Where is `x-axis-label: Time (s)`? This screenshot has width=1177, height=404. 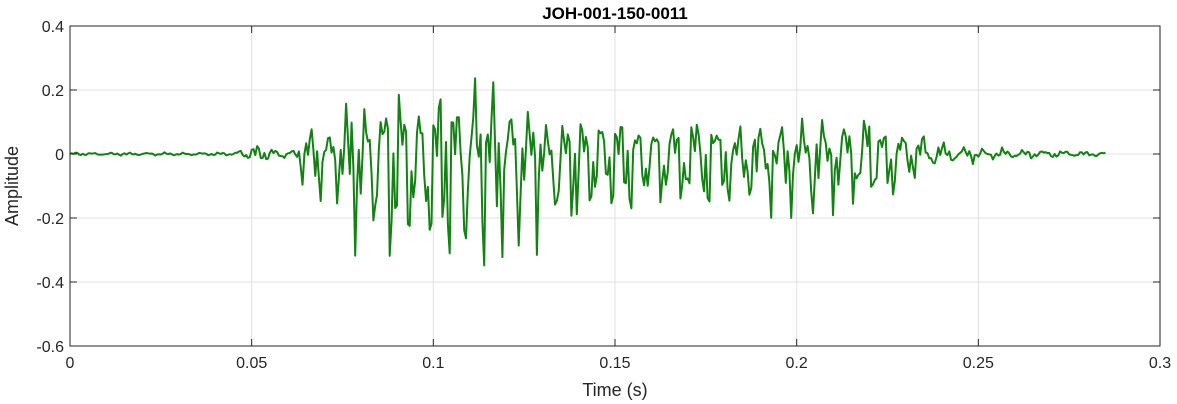 x-axis-label: Time (s) is located at coordinates (614, 390).